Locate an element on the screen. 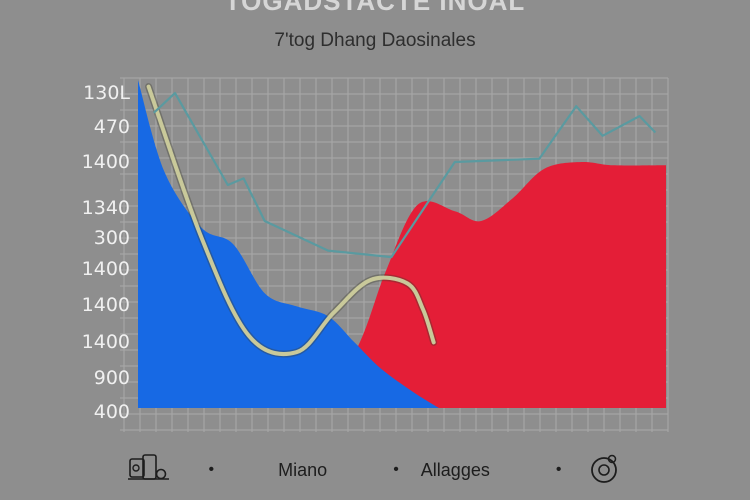 The image size is (750, 500). legend-item-miano: Miano is located at coordinates (303, 469).